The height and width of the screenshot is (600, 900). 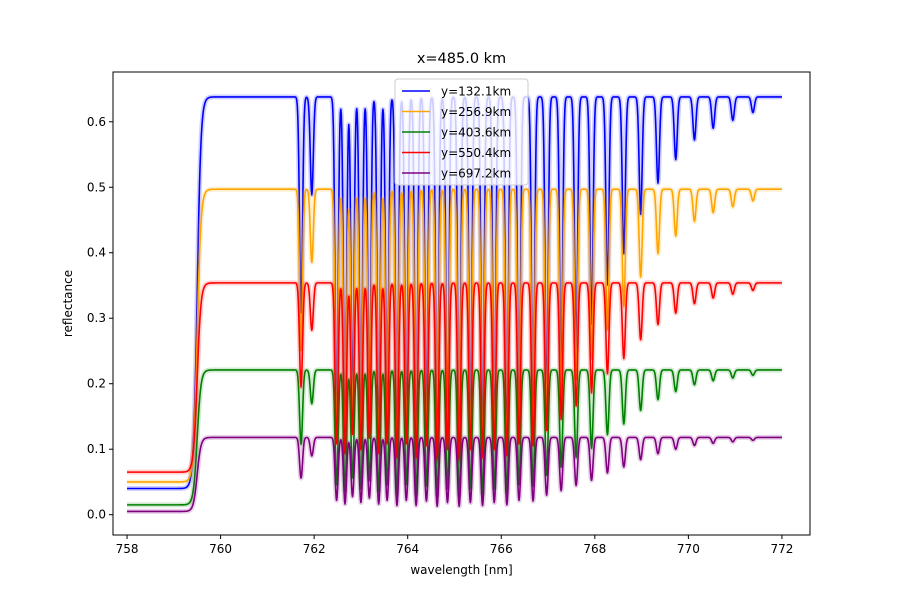 What do you see at coordinates (220, 549) in the screenshot?
I see `x-tick-label: 760` at bounding box center [220, 549].